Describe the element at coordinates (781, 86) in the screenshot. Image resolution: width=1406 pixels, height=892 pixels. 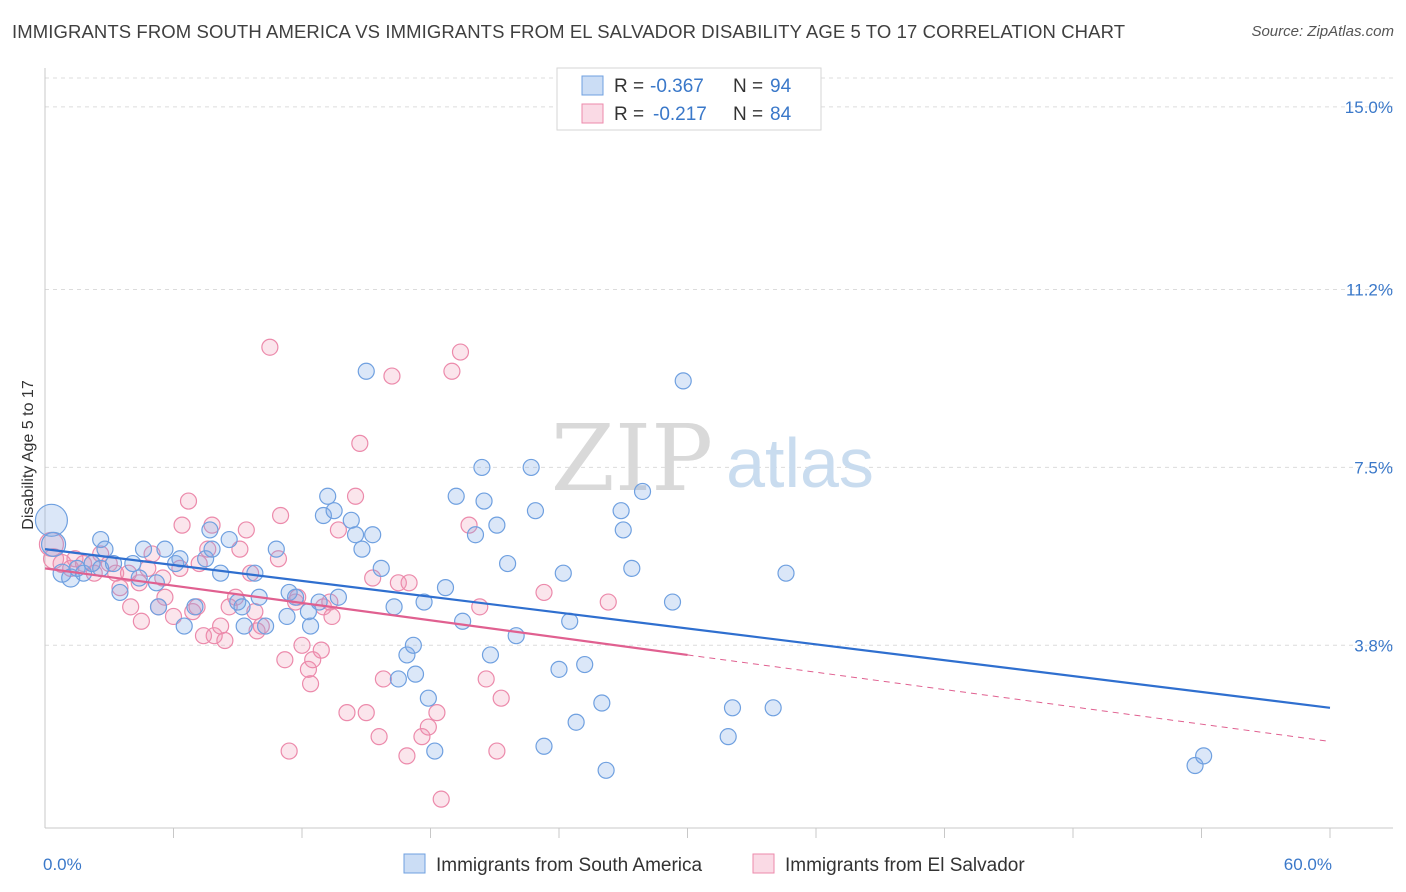
I see `legend-n-value-blue: 94` at that location.